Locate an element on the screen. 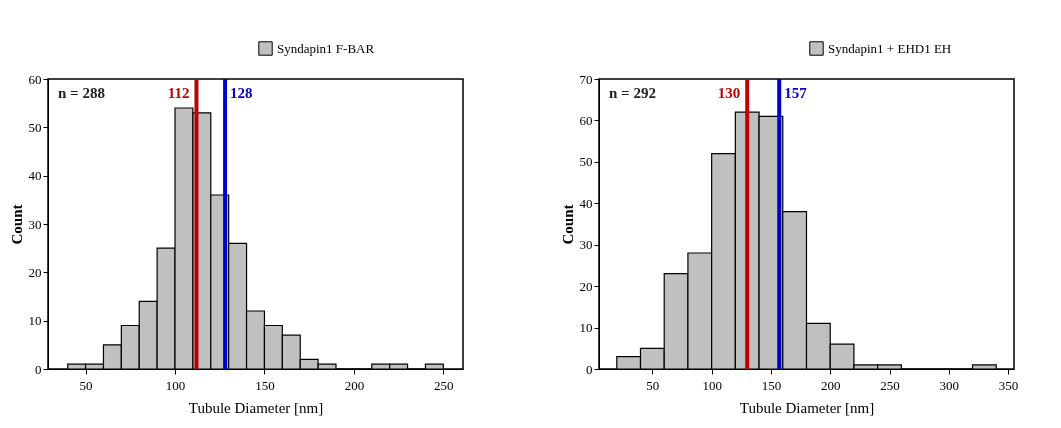 This screenshot has height=428, width=1061. ref-line-label: 157 is located at coordinates (796, 93).